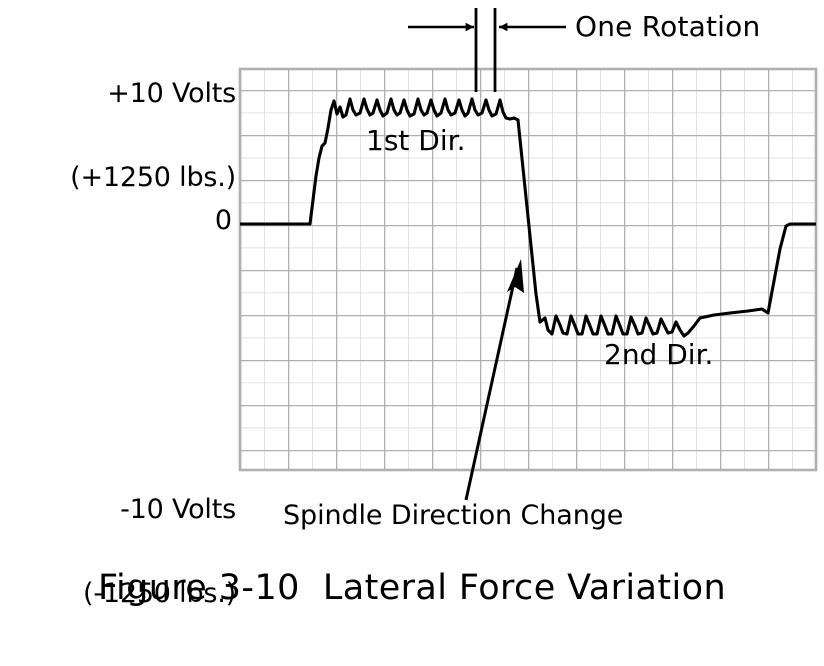  What do you see at coordinates (128, 136) in the screenshot?
I see `y-axis-positive-label: +10 Volts (+1250 lbs.)` at bounding box center [128, 136].